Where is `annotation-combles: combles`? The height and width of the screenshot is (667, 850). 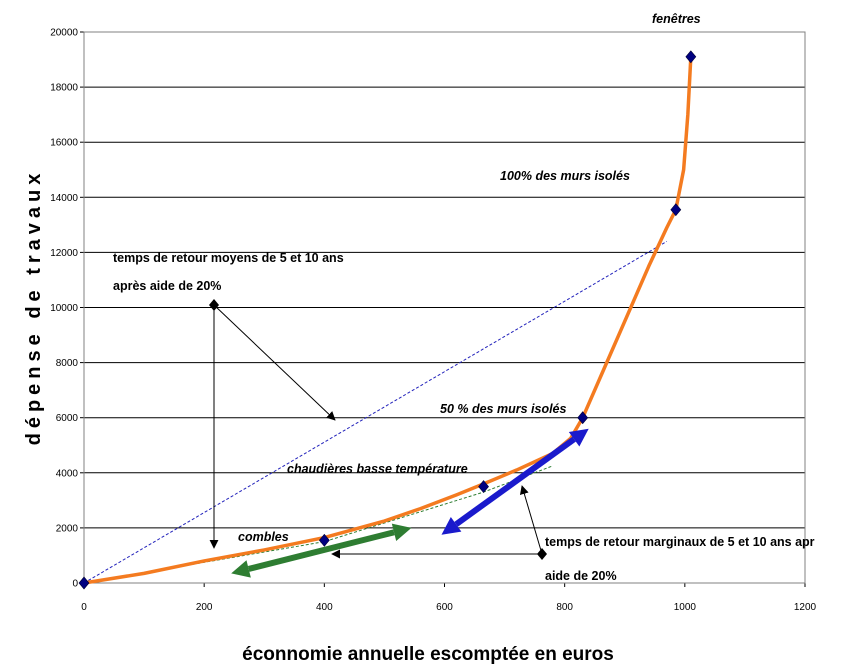 annotation-combles: combles is located at coordinates (263, 537).